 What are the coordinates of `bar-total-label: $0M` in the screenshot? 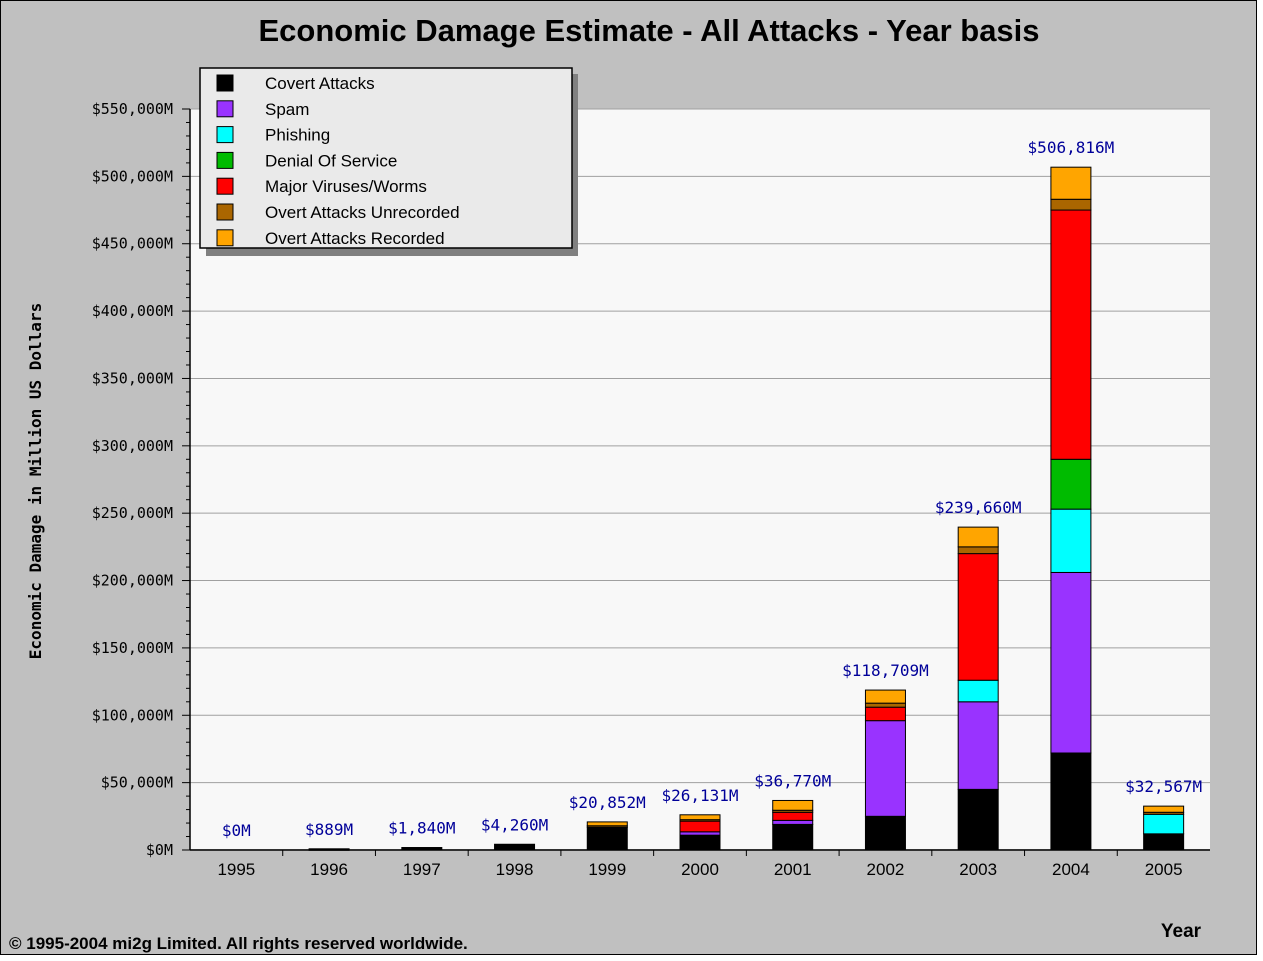 It's located at (236, 830).